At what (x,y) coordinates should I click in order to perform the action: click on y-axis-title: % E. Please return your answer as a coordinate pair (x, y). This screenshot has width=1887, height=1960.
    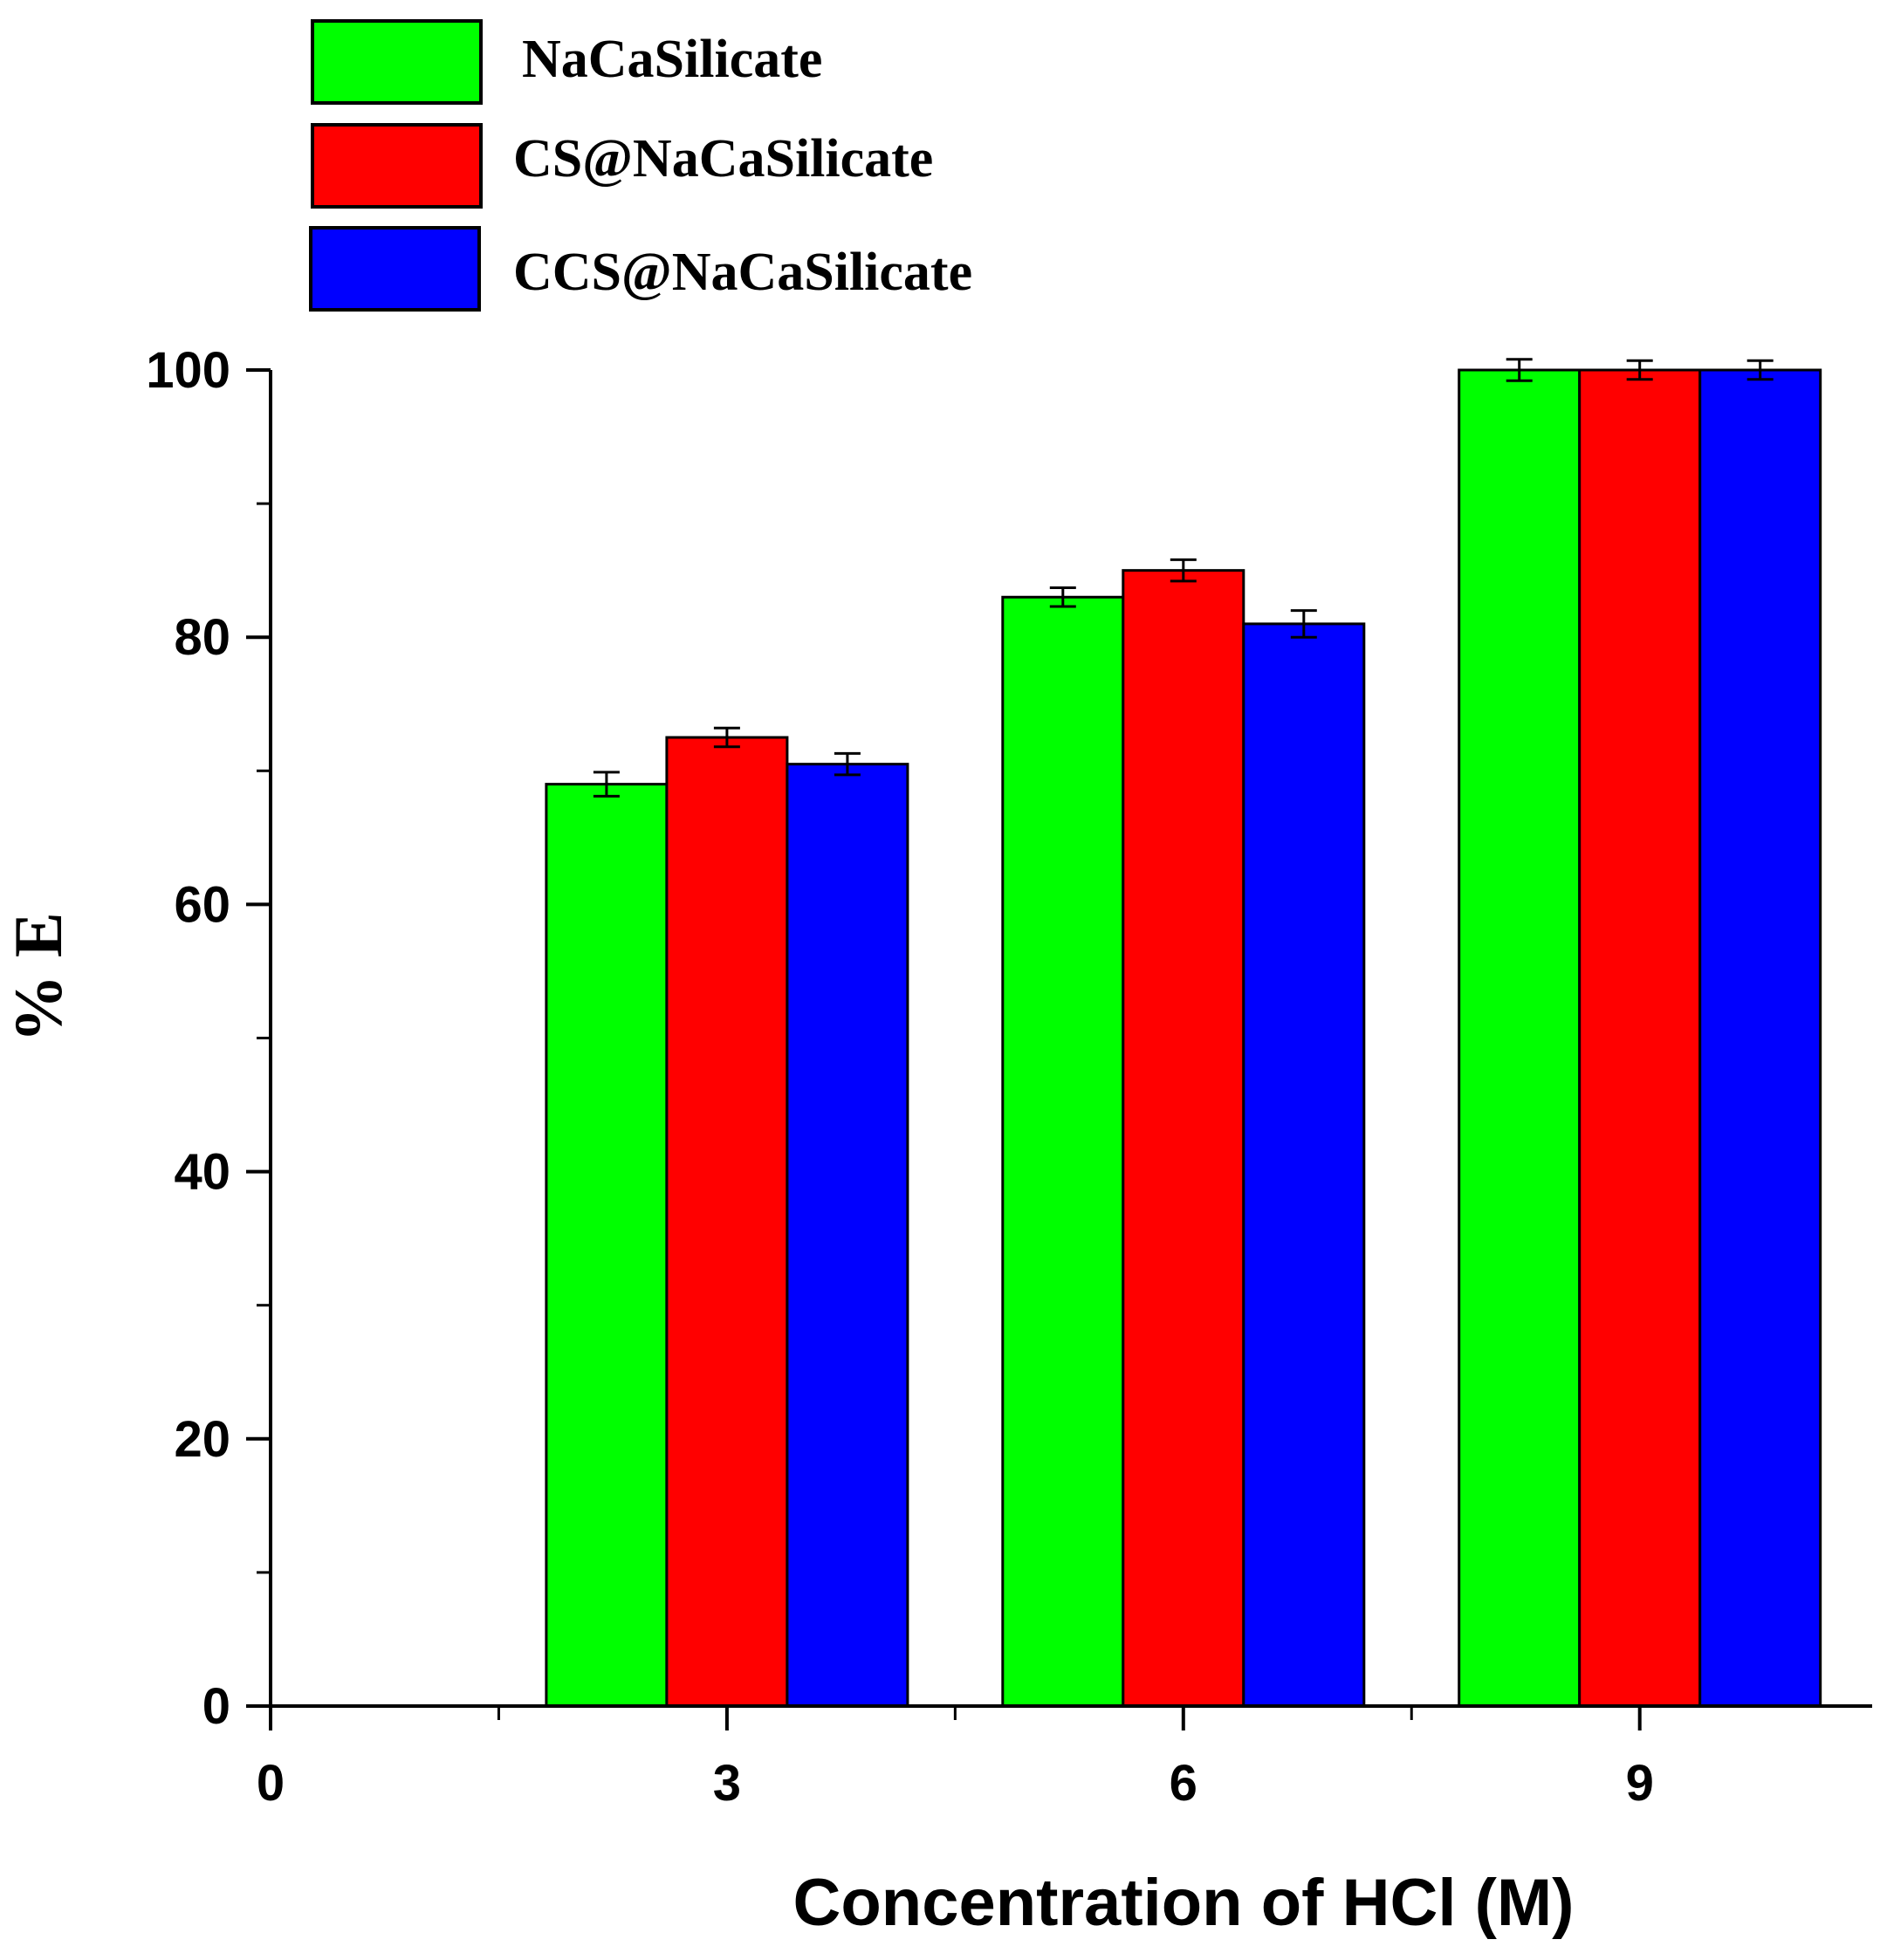
    Looking at the image, I should click on (38, 978).